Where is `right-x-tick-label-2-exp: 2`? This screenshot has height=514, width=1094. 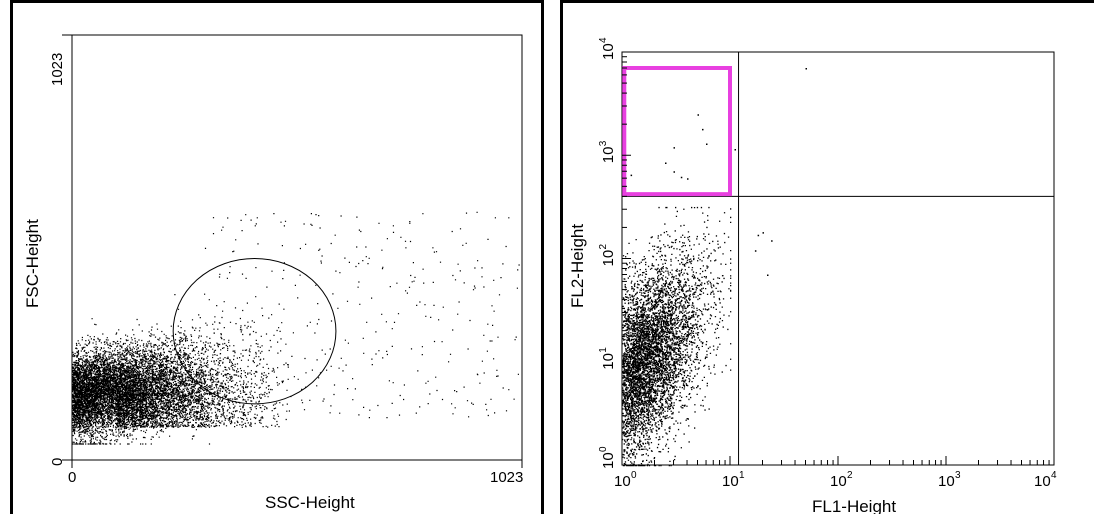 right-x-tick-label-2-exp: 2 is located at coordinates (850, 475).